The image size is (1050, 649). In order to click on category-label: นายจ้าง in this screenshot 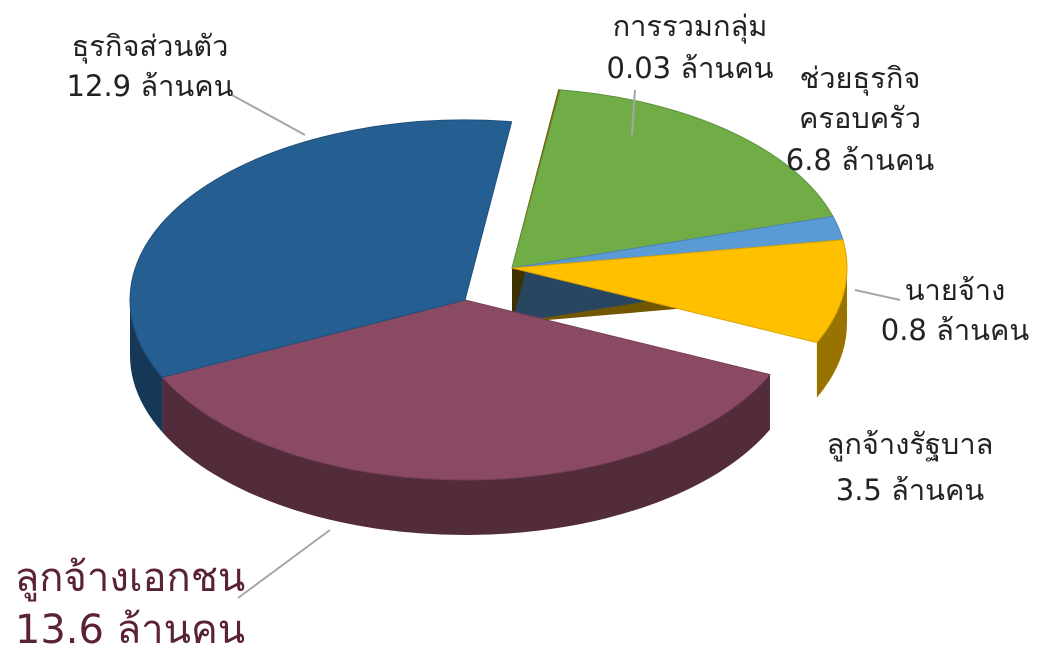, I will do `click(955, 290)`.